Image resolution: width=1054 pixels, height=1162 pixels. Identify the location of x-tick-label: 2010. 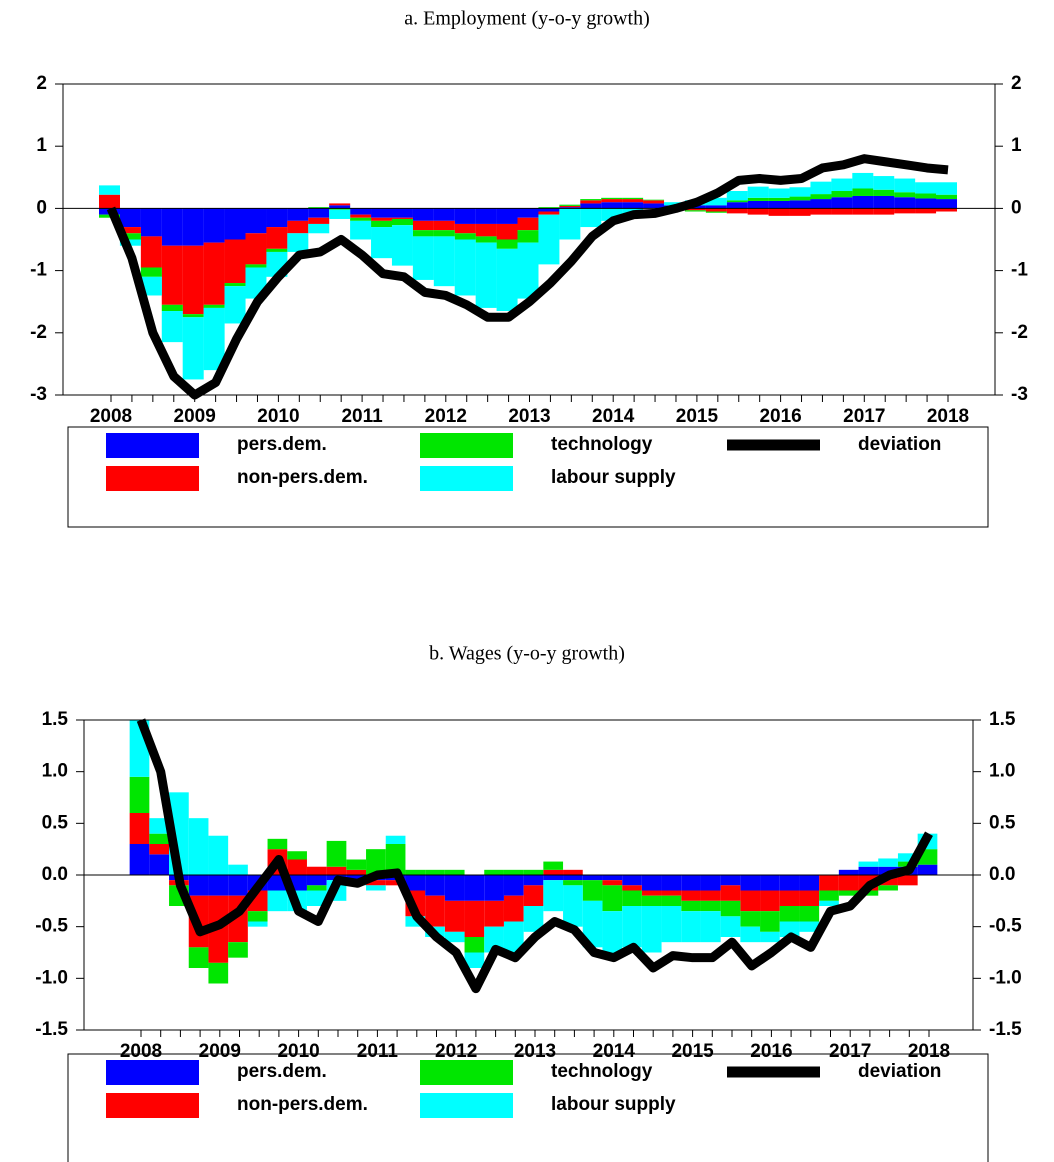
(298, 1051).